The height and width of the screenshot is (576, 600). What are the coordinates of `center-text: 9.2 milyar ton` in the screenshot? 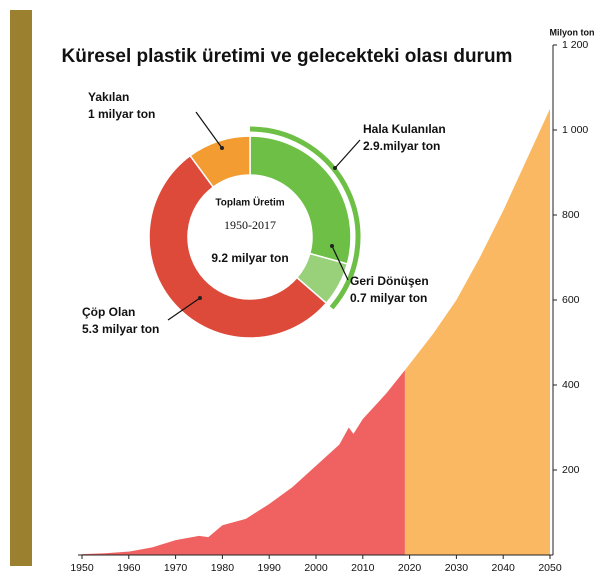 It's located at (249, 258).